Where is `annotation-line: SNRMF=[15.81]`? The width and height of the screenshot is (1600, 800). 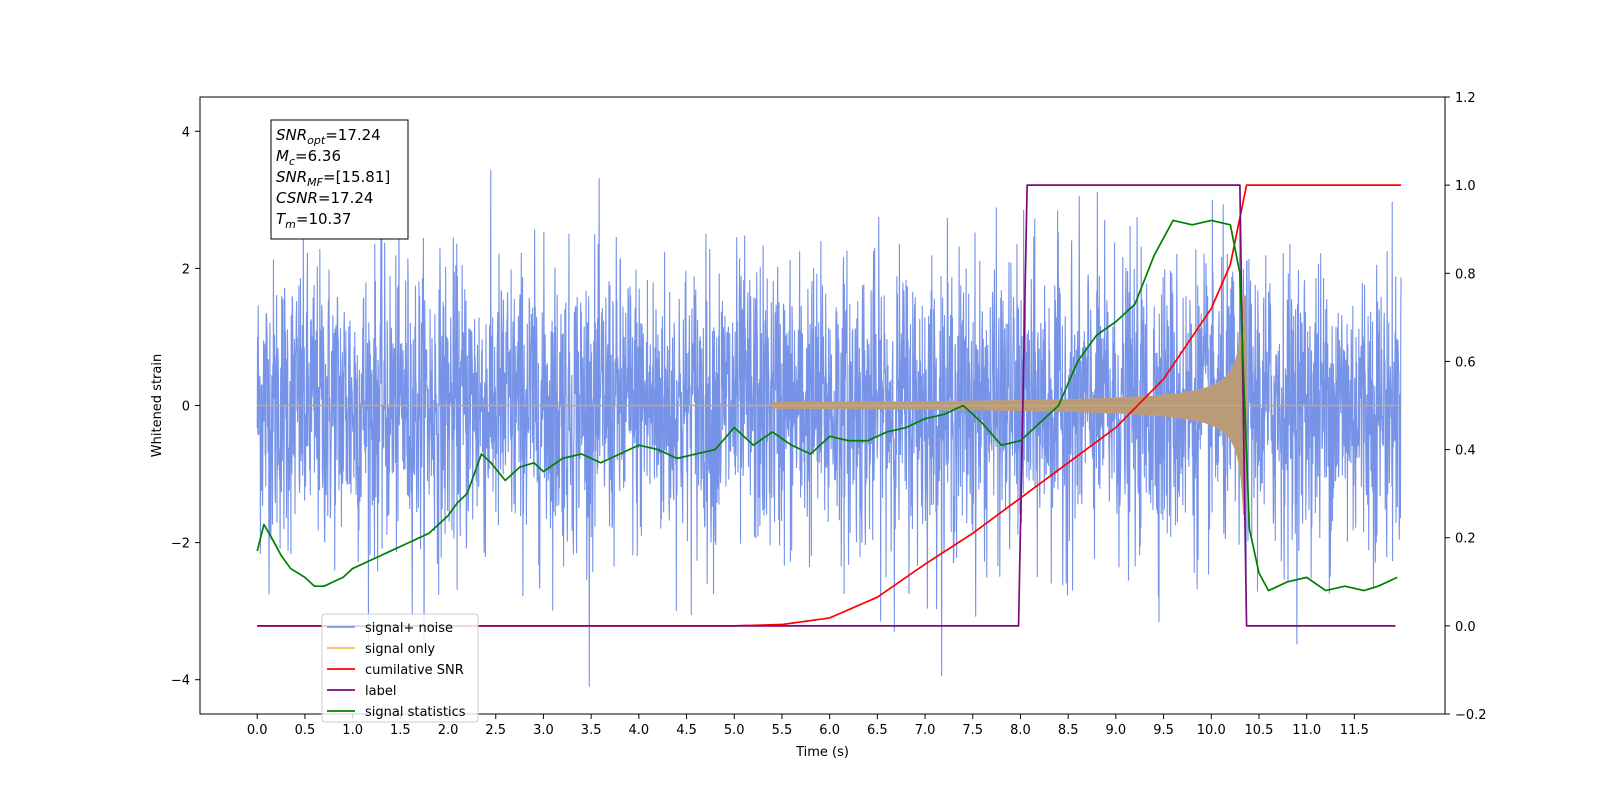 annotation-line: SNRMF=[15.81] is located at coordinates (333, 178).